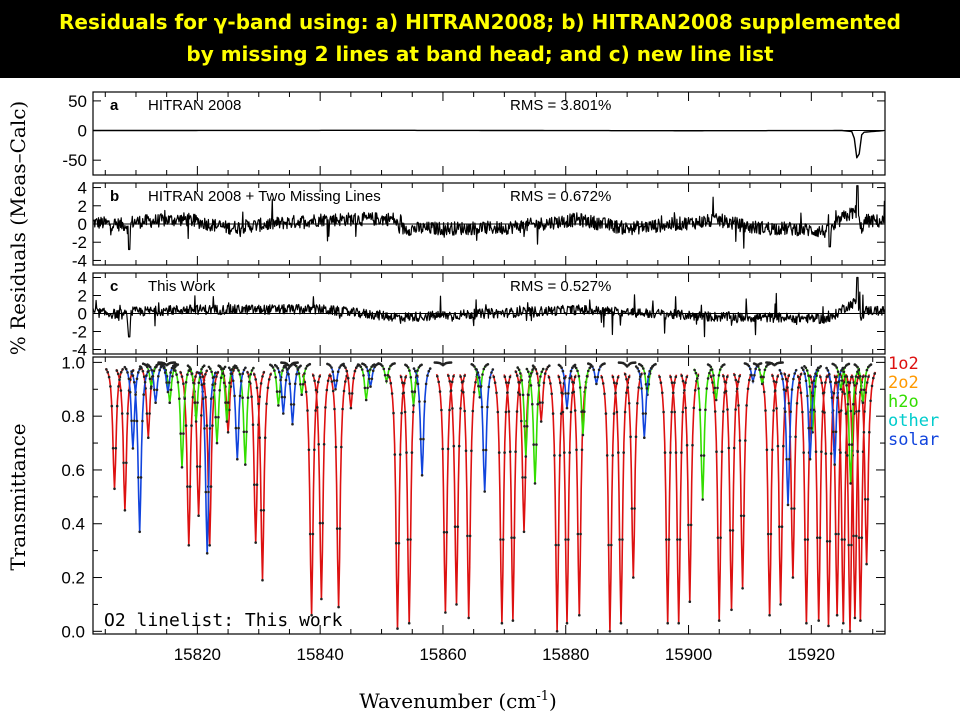 The image size is (960, 720). I want to click on absorption-line-h2o, so click(366, 382).